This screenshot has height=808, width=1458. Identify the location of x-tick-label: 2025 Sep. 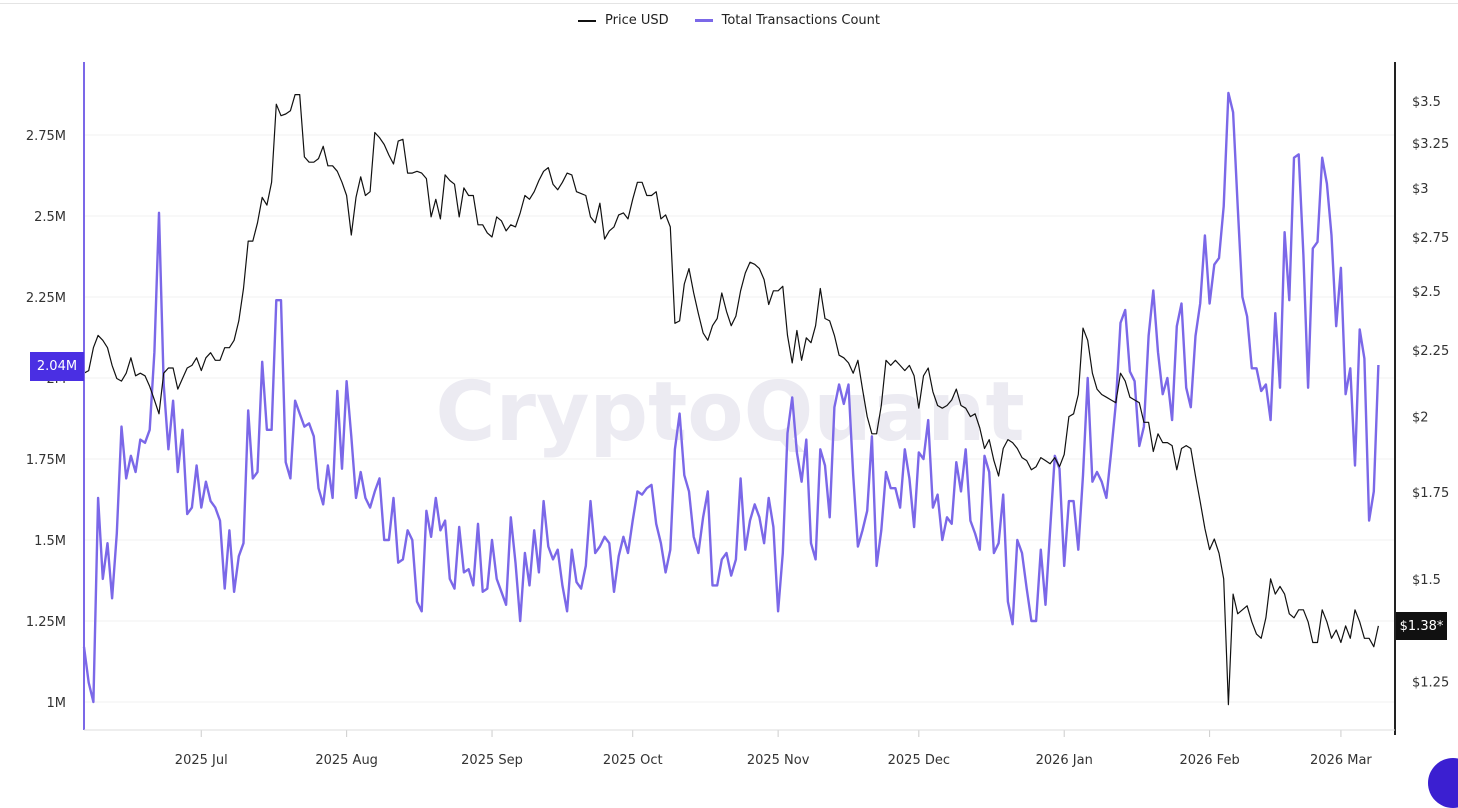
(492, 760).